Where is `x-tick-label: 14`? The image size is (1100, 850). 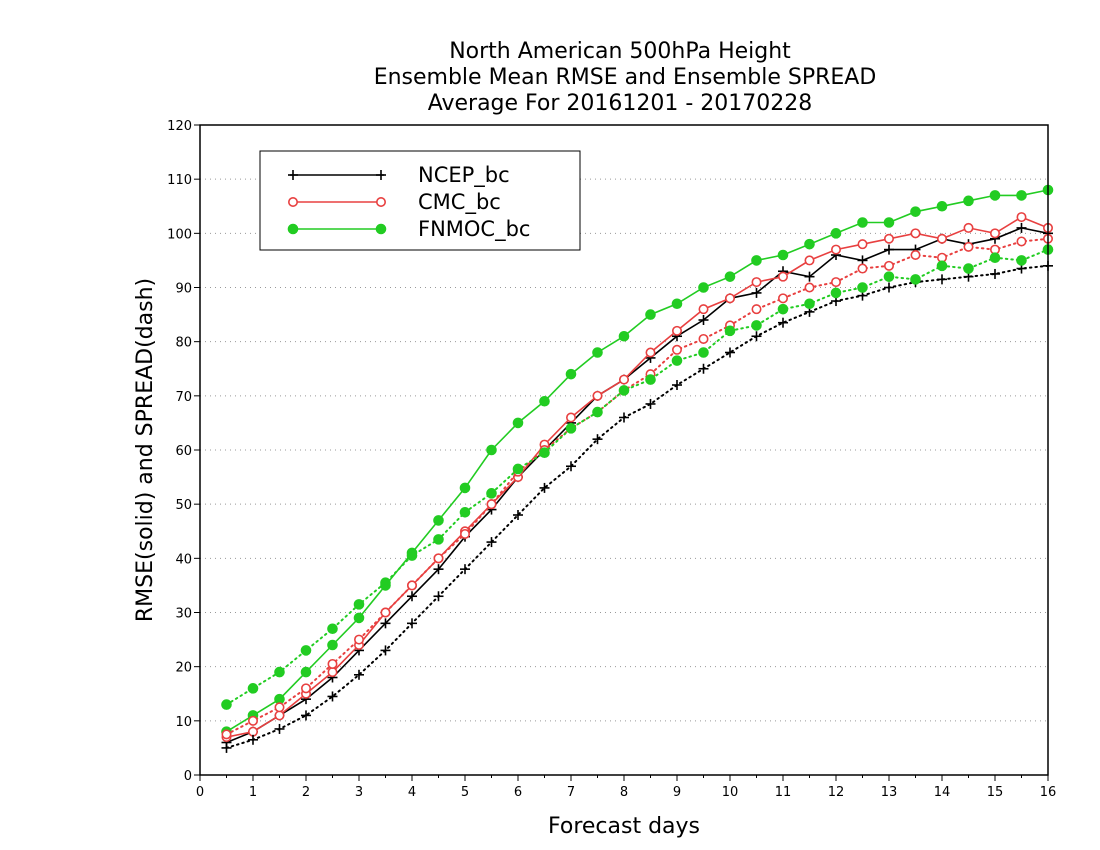 x-tick-label: 14 is located at coordinates (942, 792).